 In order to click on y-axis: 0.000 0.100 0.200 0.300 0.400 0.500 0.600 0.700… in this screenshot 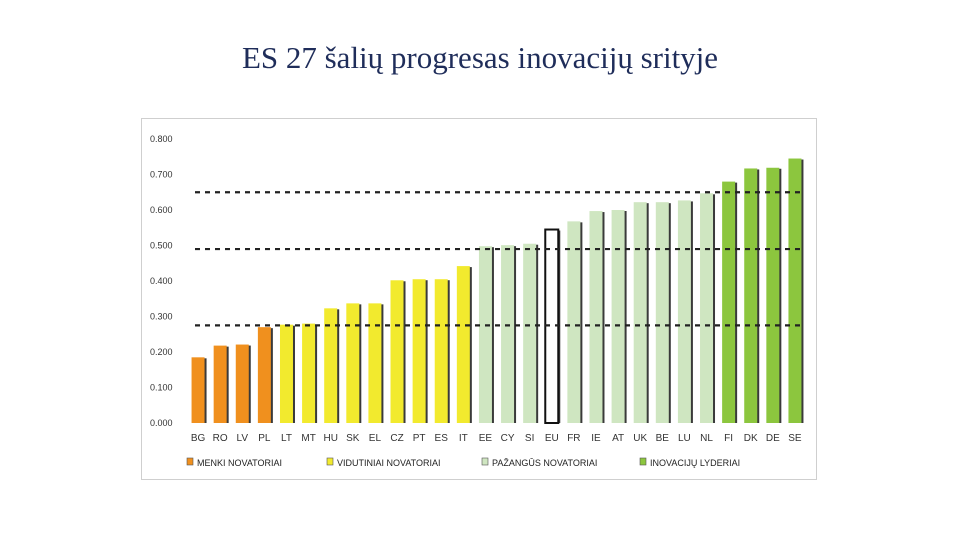, I will do `click(161, 281)`.